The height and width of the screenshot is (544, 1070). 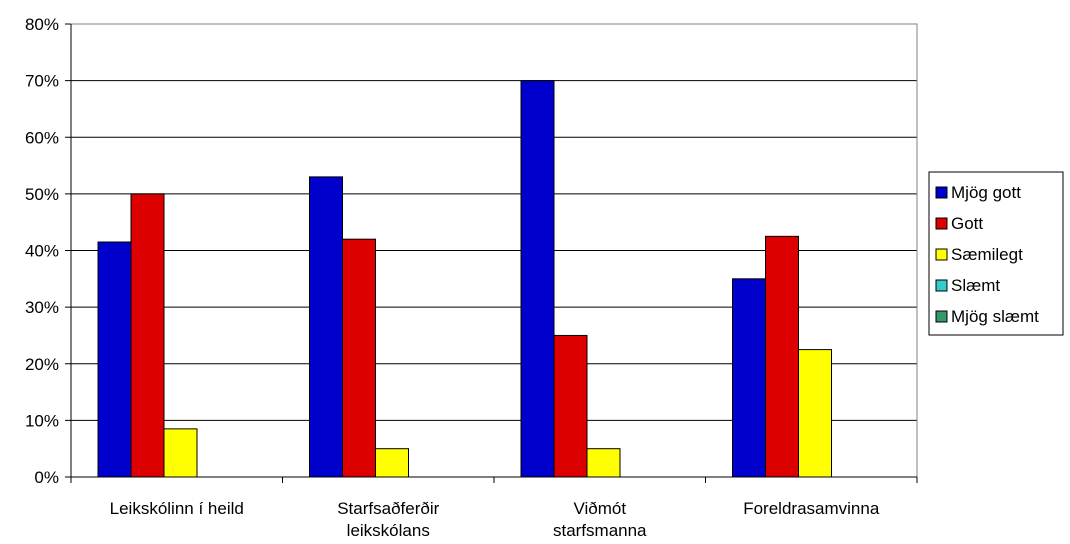 What do you see at coordinates (388, 519) in the screenshot?
I see `x-category-label: Starfsaðferðir leikskólans` at bounding box center [388, 519].